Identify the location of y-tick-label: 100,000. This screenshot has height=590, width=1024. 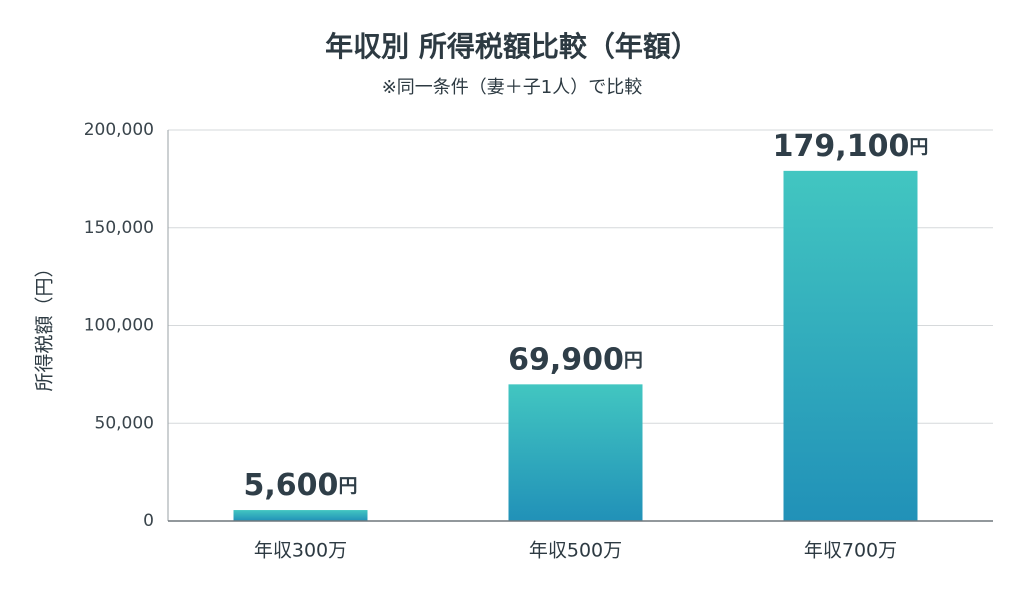
(119, 326).